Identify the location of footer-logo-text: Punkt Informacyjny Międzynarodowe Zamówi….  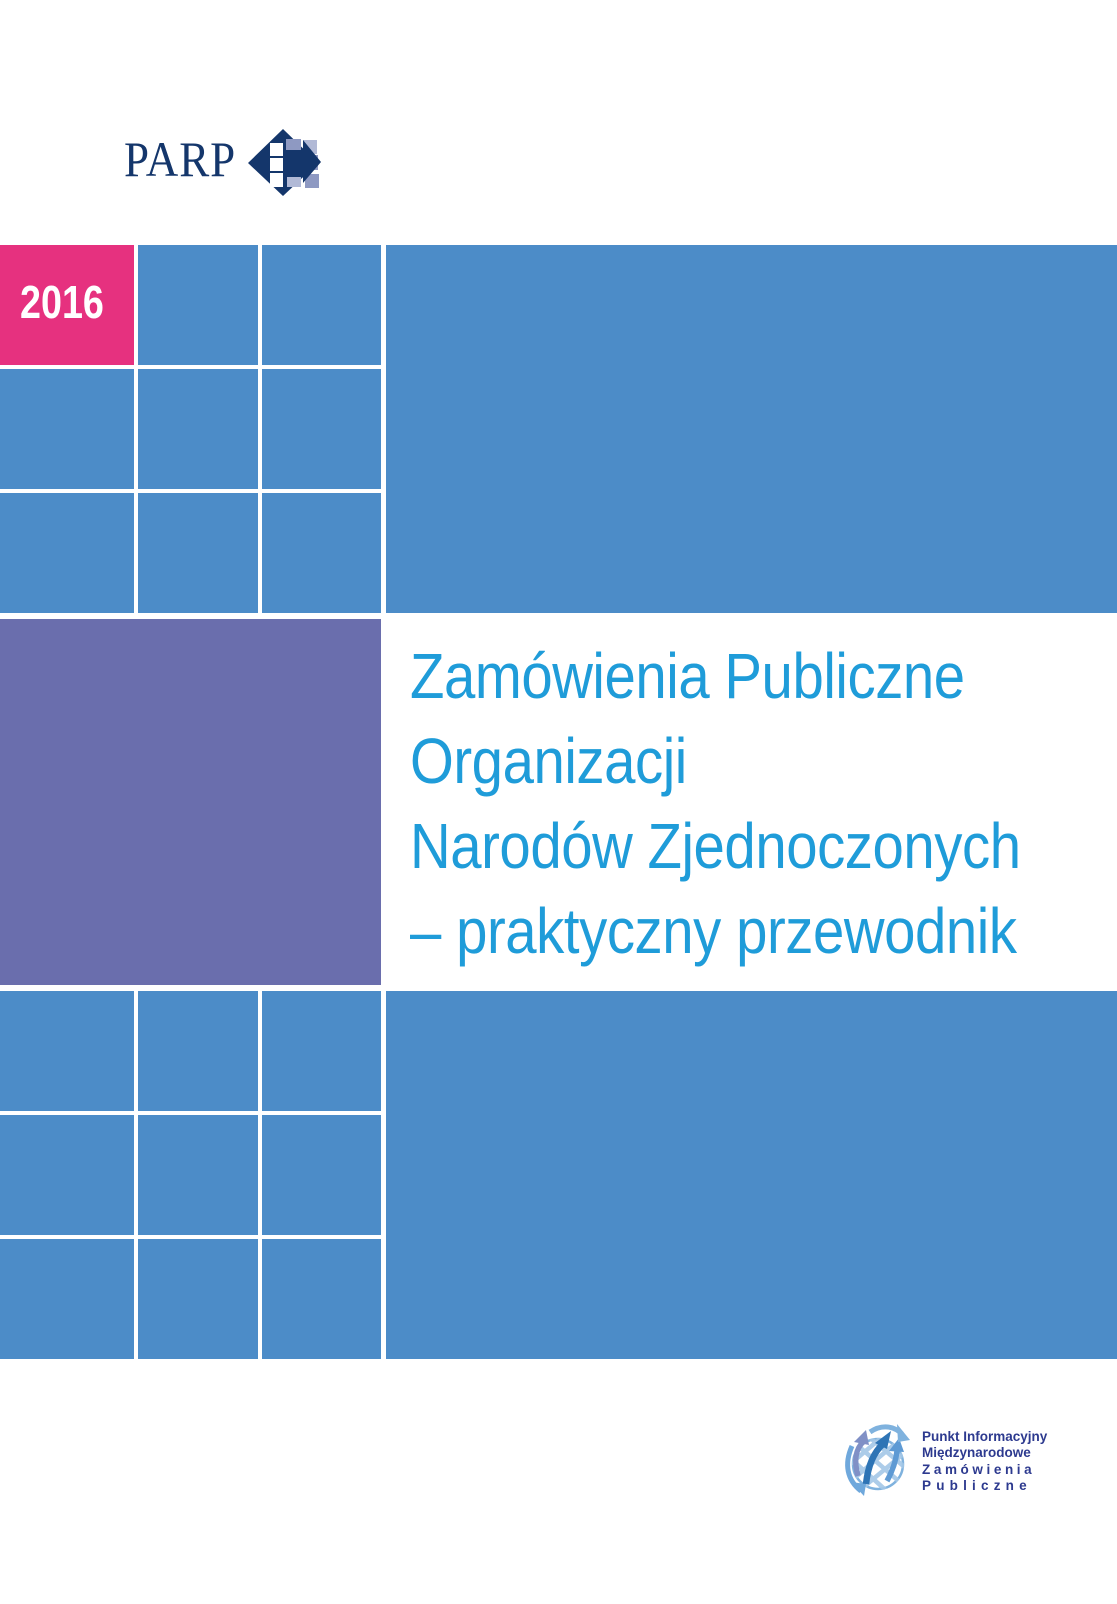
(985, 1461).